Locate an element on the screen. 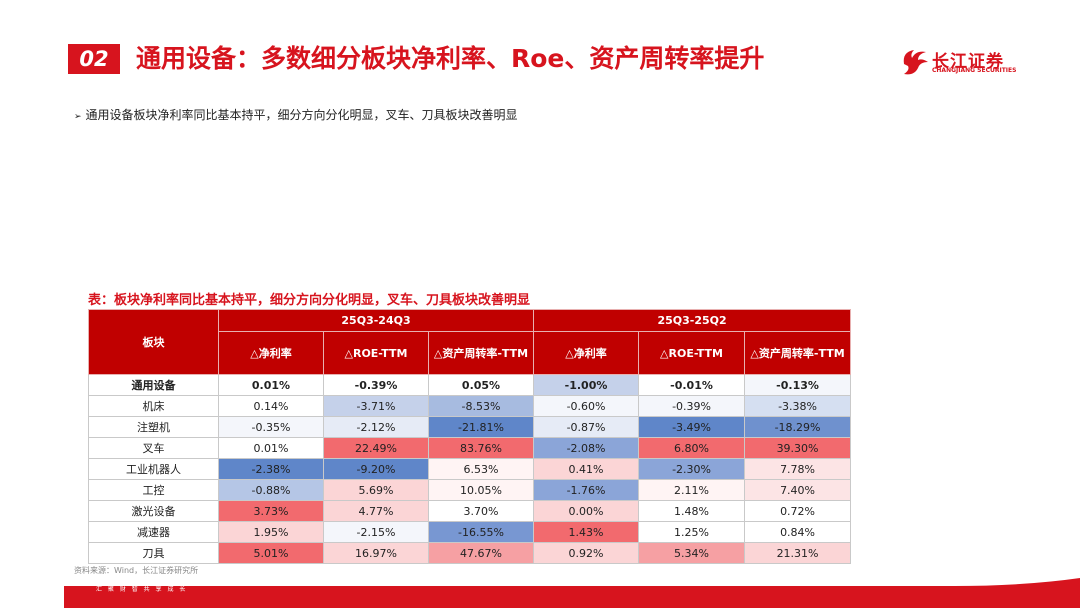 Image resolution: width=1080 pixels, height=608 pixels. footer-tagline: 汇 聚 财 智 共 享 成 长 is located at coordinates (142, 589).